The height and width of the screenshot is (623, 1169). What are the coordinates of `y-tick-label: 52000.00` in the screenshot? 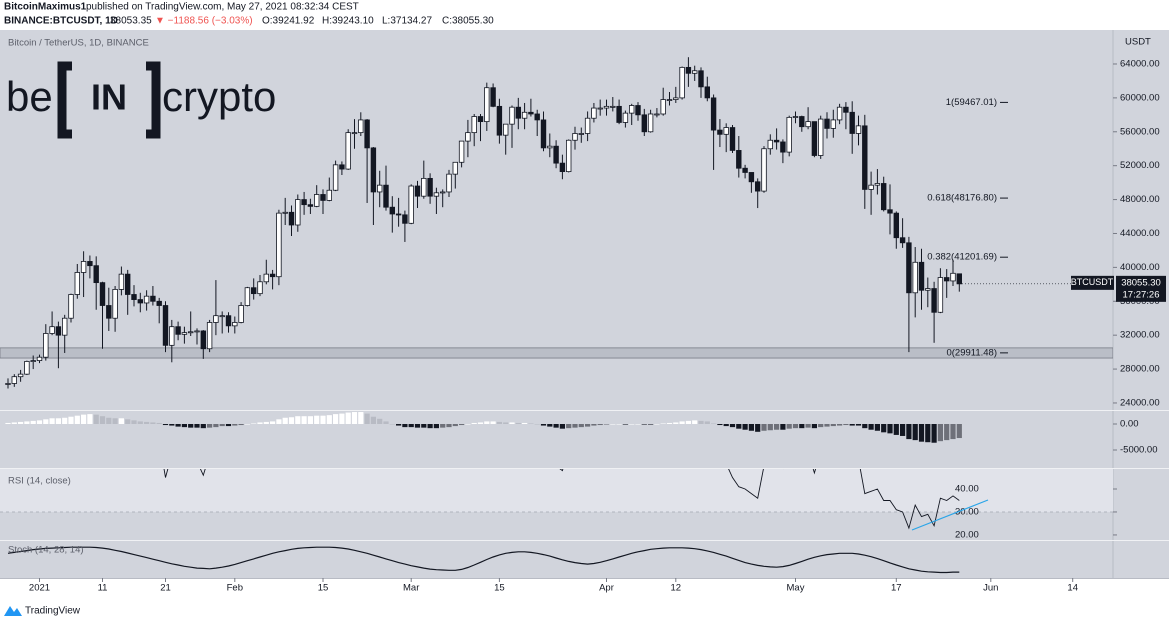 It's located at (1140, 165).